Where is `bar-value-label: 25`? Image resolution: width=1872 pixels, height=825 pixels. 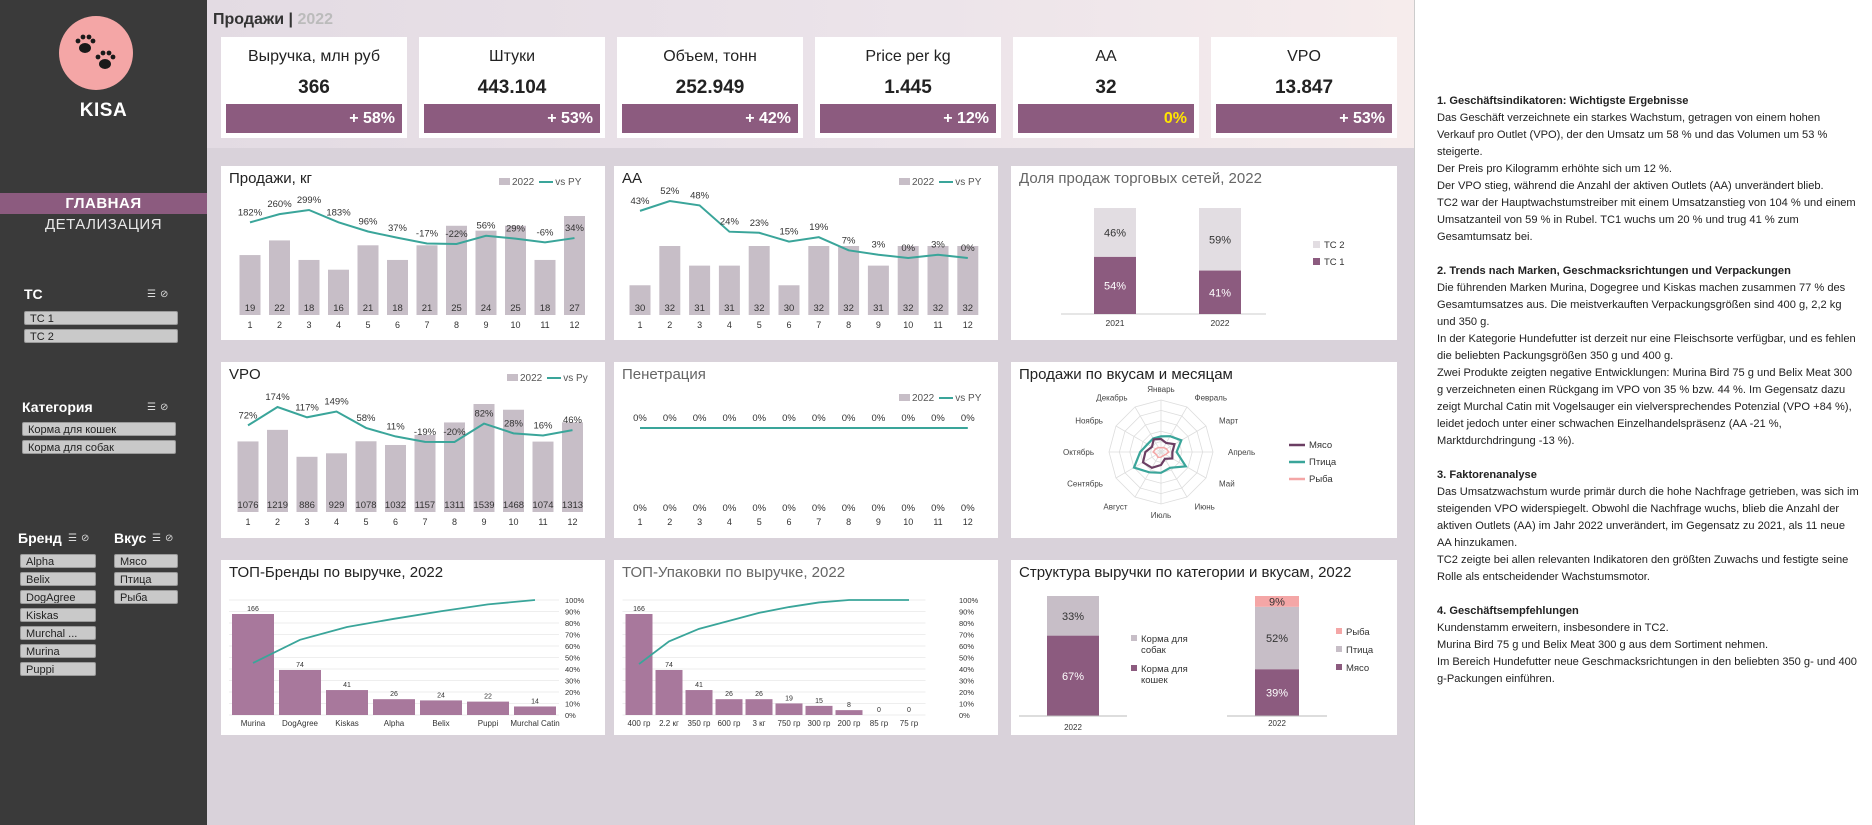
bar-value-label: 25 is located at coordinates (456, 308).